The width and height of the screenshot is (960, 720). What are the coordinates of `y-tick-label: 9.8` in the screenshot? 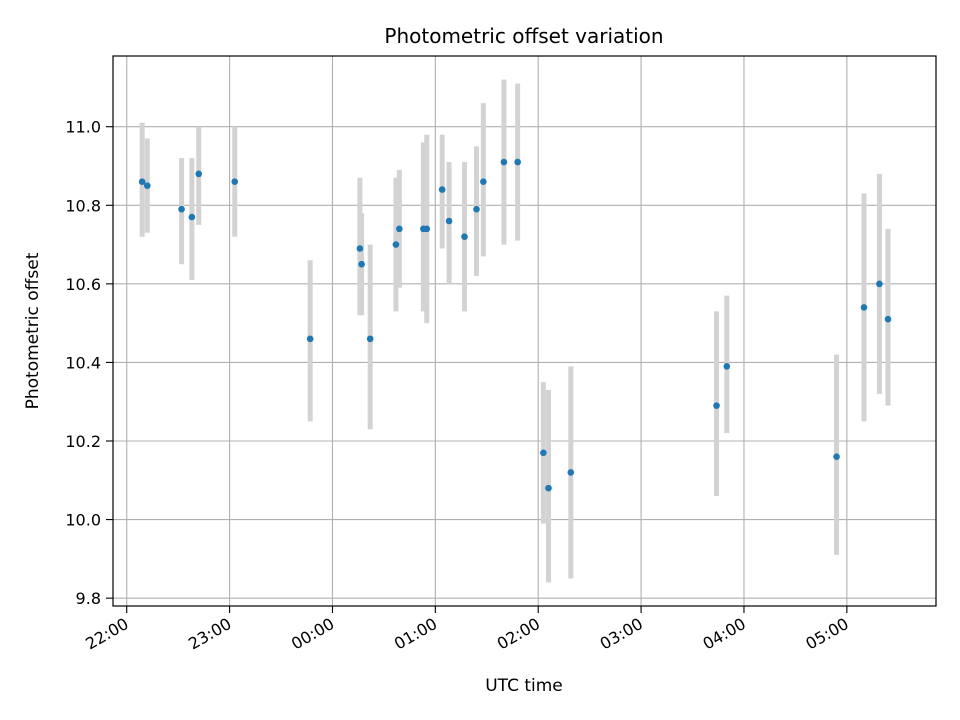 It's located at (88, 598).